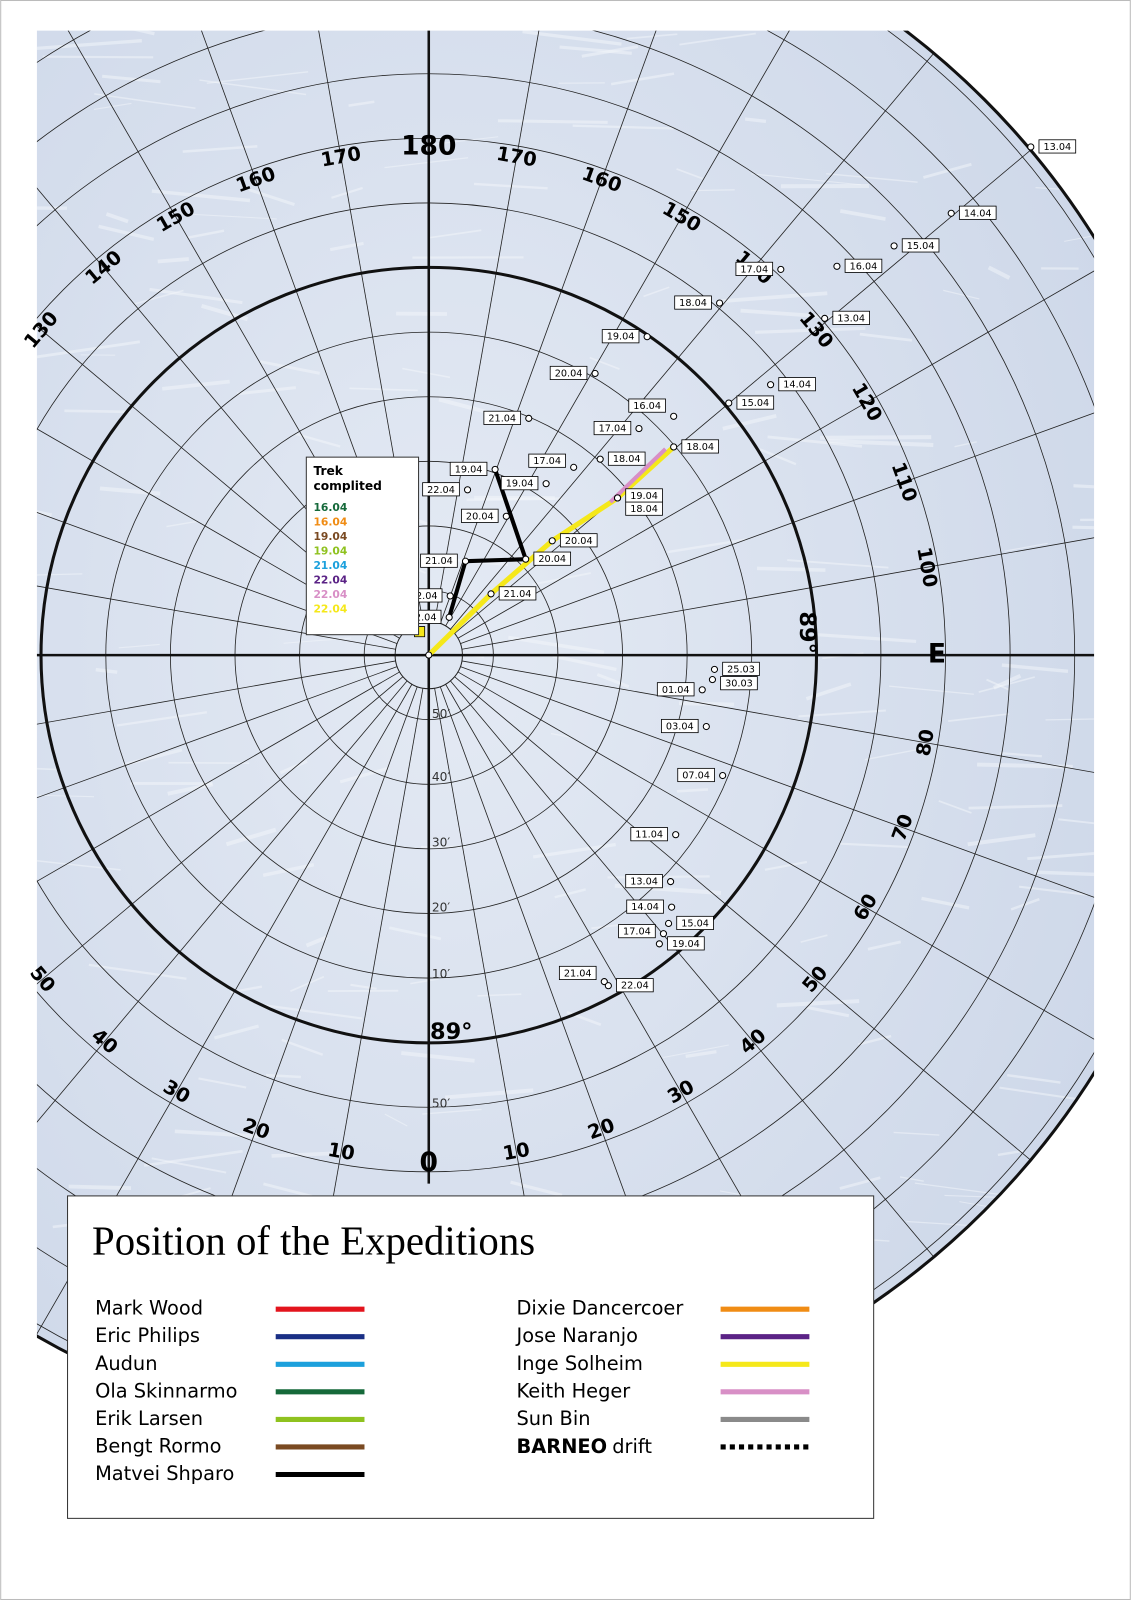 This screenshot has height=1600, width=1131. I want to click on date-label: 17.04, so click(613, 429).